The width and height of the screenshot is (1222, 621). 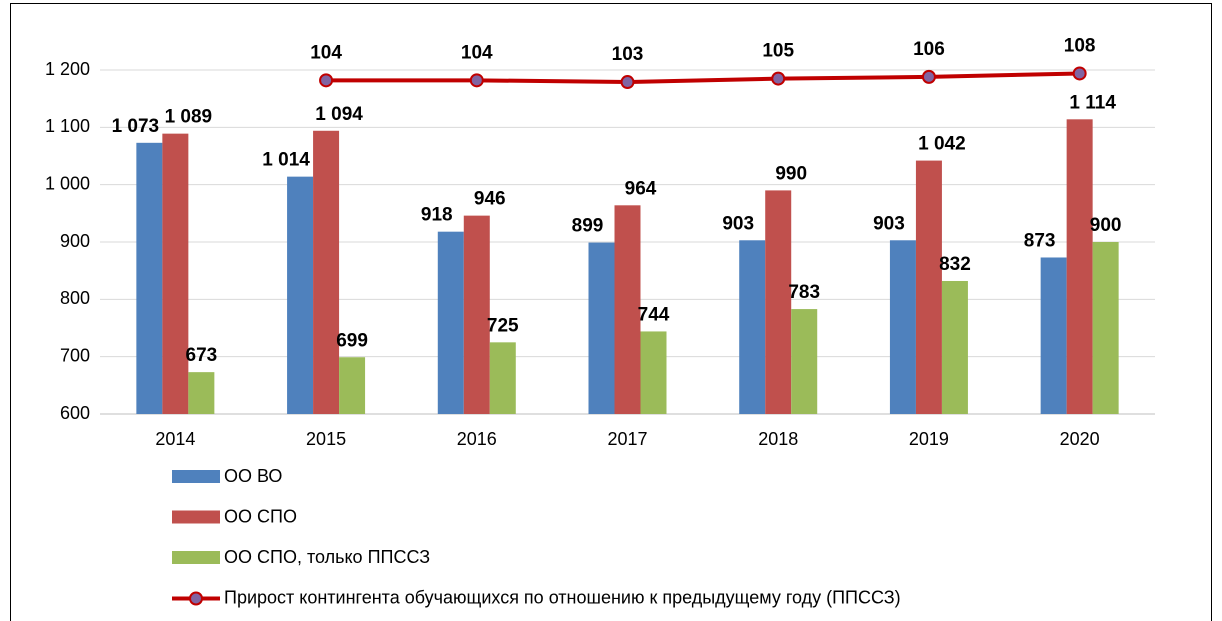 I want to click on data-label: 725, so click(x=503, y=325).